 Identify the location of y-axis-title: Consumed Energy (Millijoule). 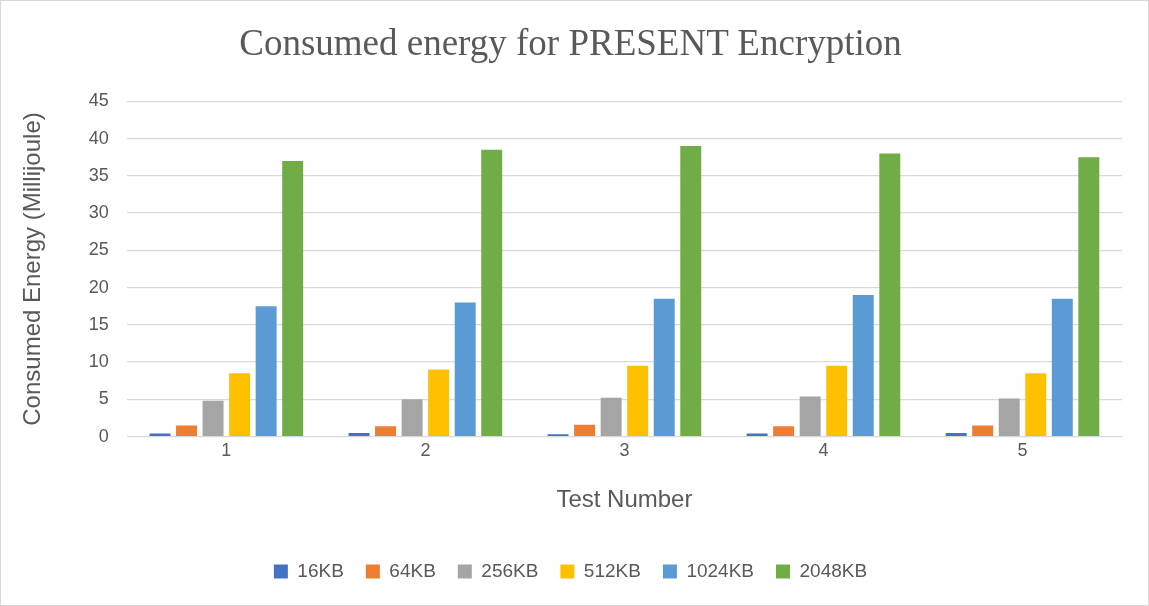
(32, 269).